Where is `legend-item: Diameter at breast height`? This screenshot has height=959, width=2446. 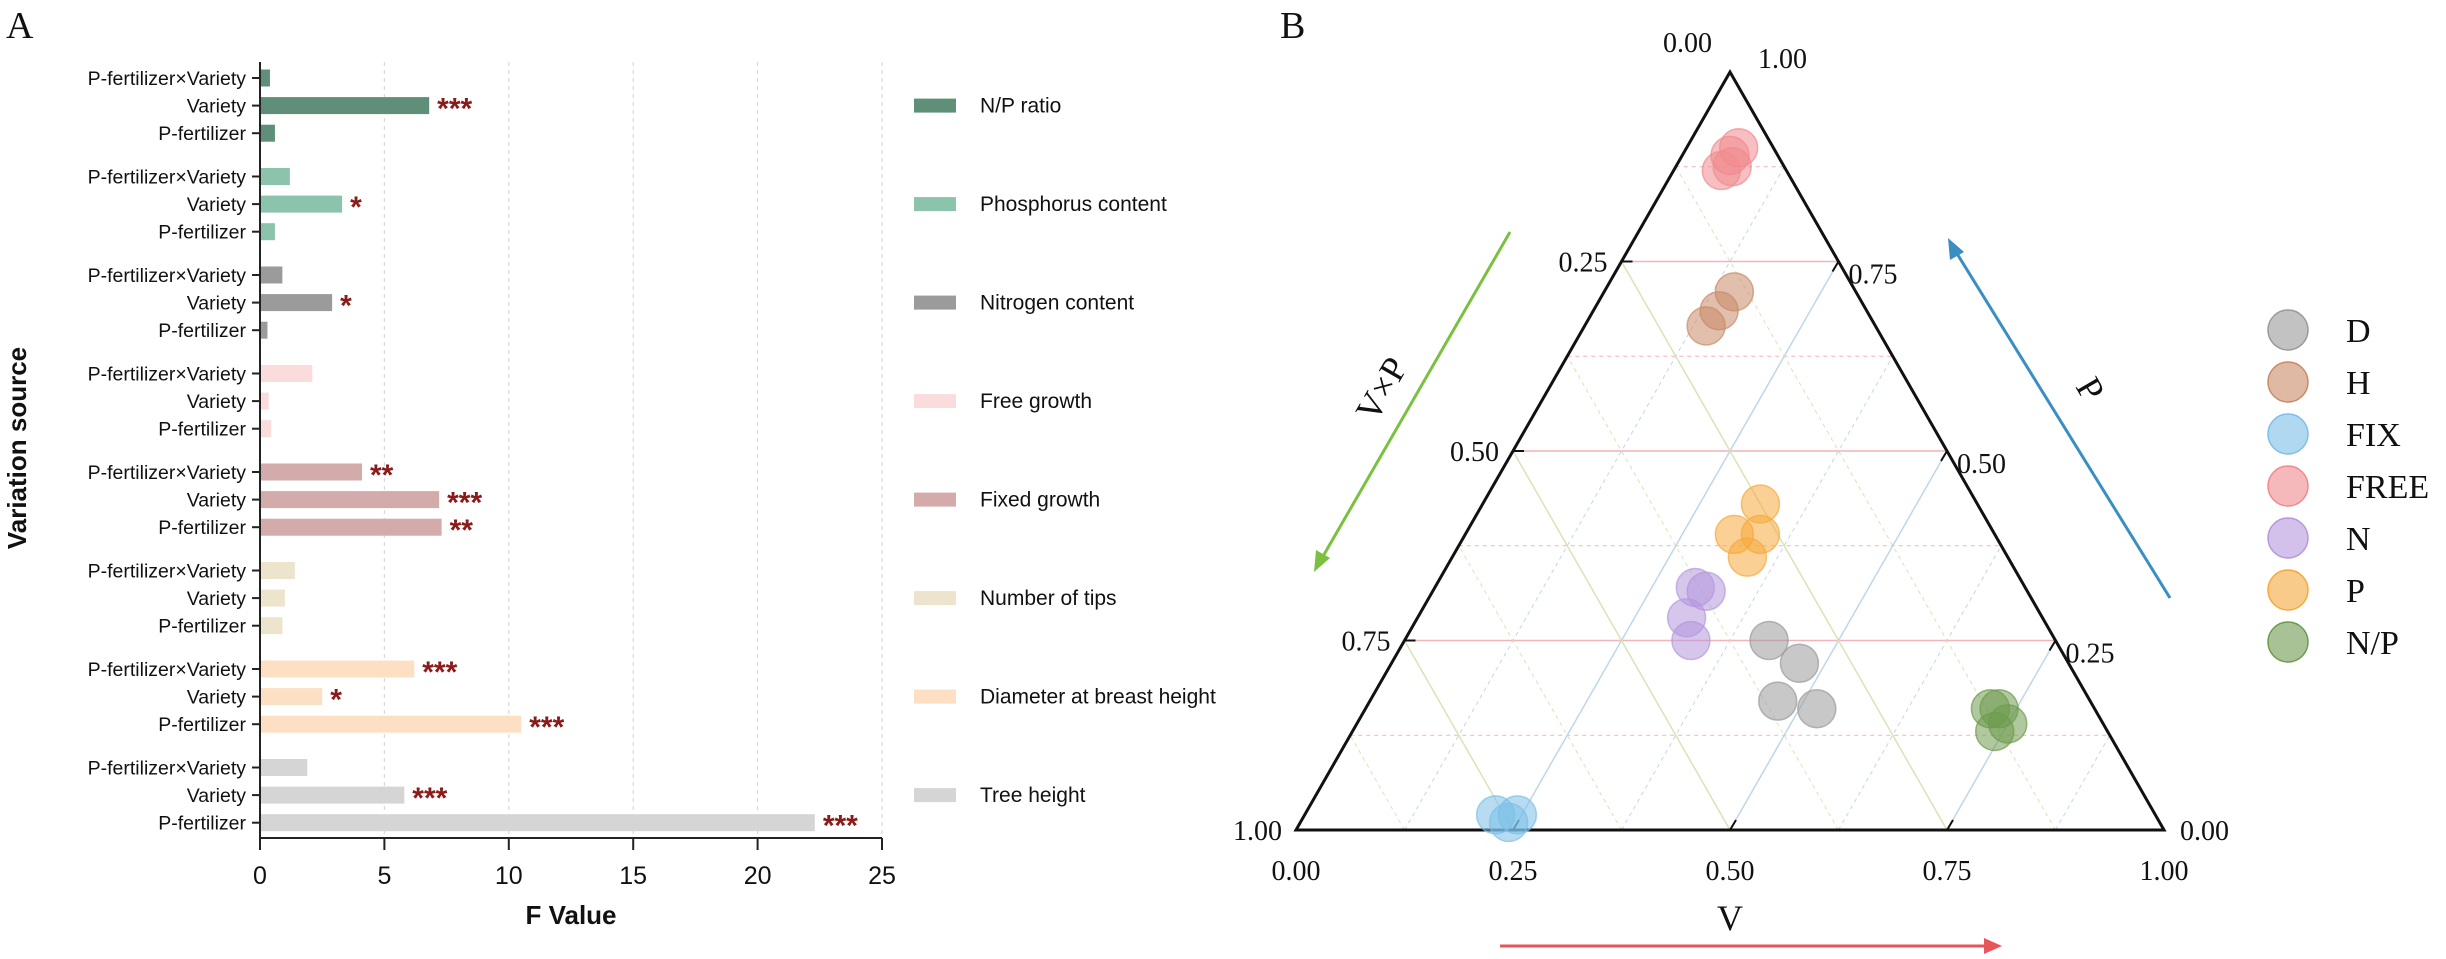 legend-item: Diameter at breast height is located at coordinates (1065, 697).